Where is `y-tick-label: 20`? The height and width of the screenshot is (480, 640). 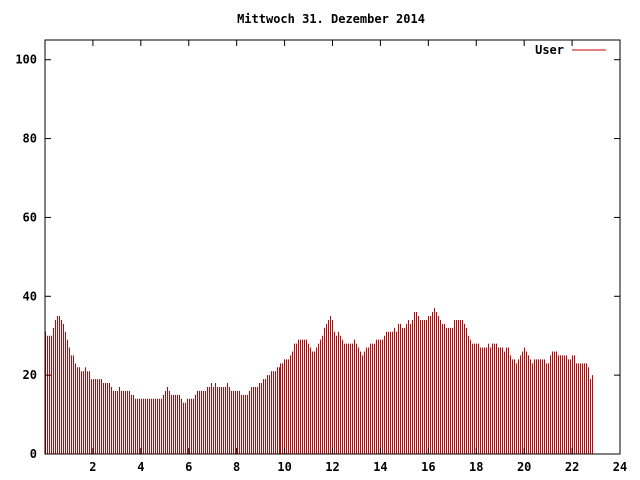 y-tick-label: 20 is located at coordinates (30, 375).